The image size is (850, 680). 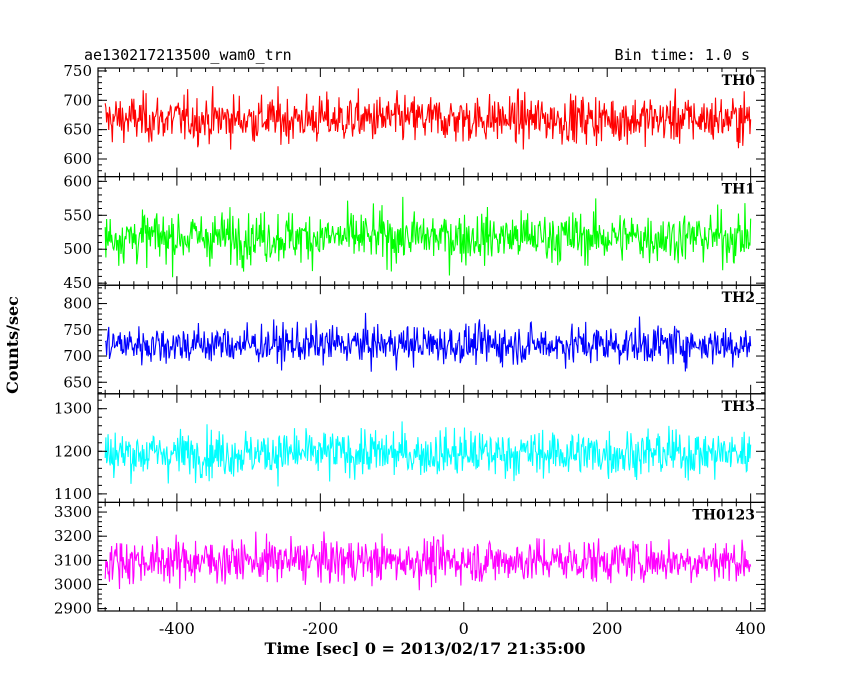 I want to click on panel-label: TH1, so click(x=738, y=190).